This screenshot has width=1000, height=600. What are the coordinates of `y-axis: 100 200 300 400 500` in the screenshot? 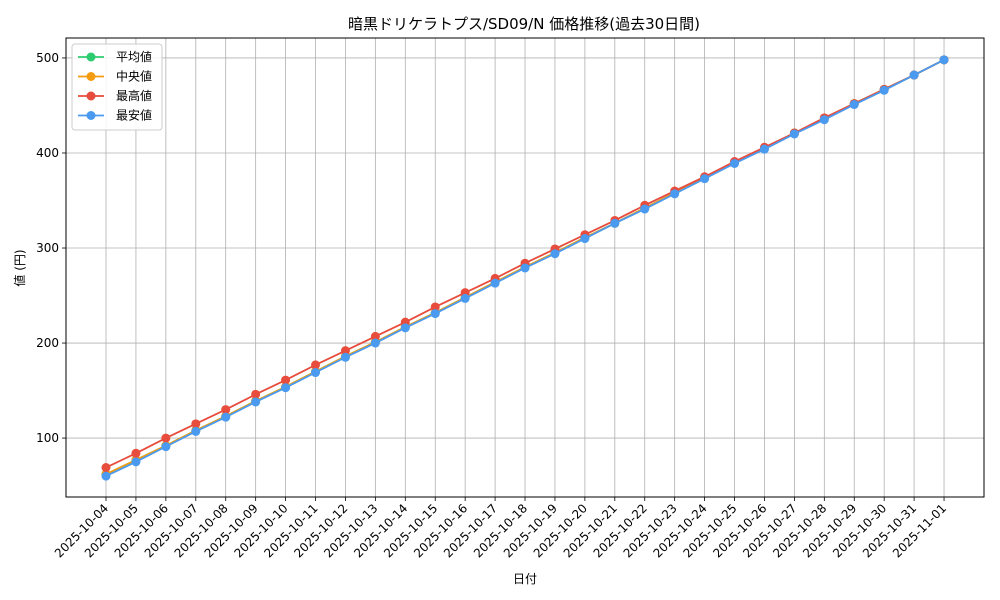 It's located at (51, 248).